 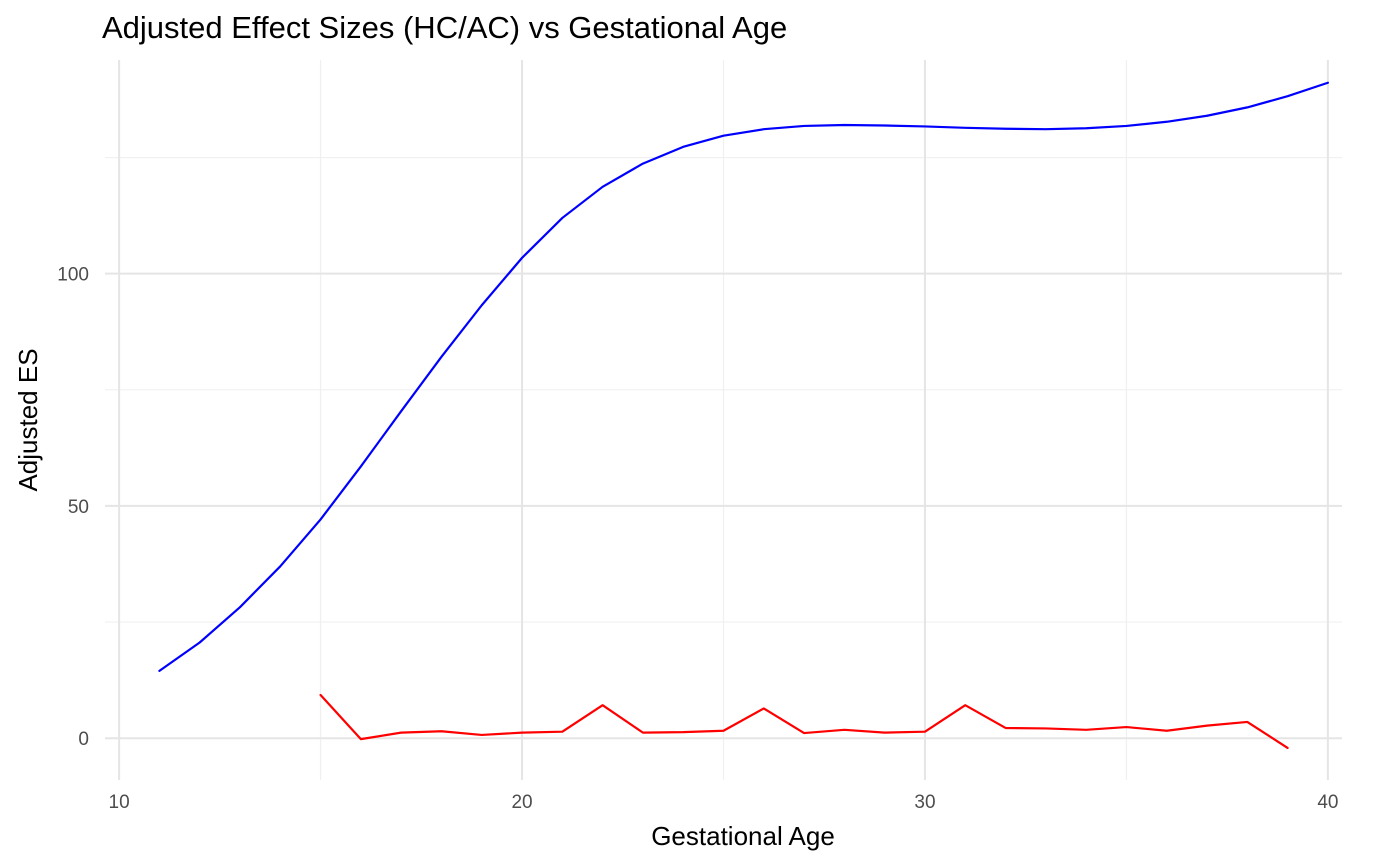 What do you see at coordinates (78, 507) in the screenshot?
I see `y-tick-label: 50` at bounding box center [78, 507].